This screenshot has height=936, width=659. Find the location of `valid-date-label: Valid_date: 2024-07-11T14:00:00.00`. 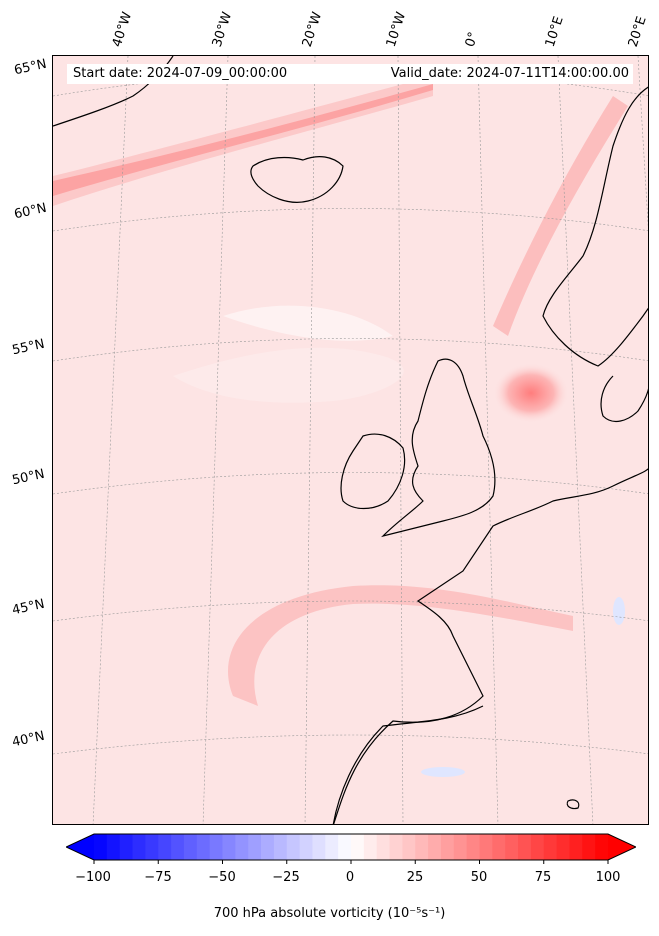

valid-date-label: Valid_date: 2024-07-11T14:00:00.00 is located at coordinates (509, 73).